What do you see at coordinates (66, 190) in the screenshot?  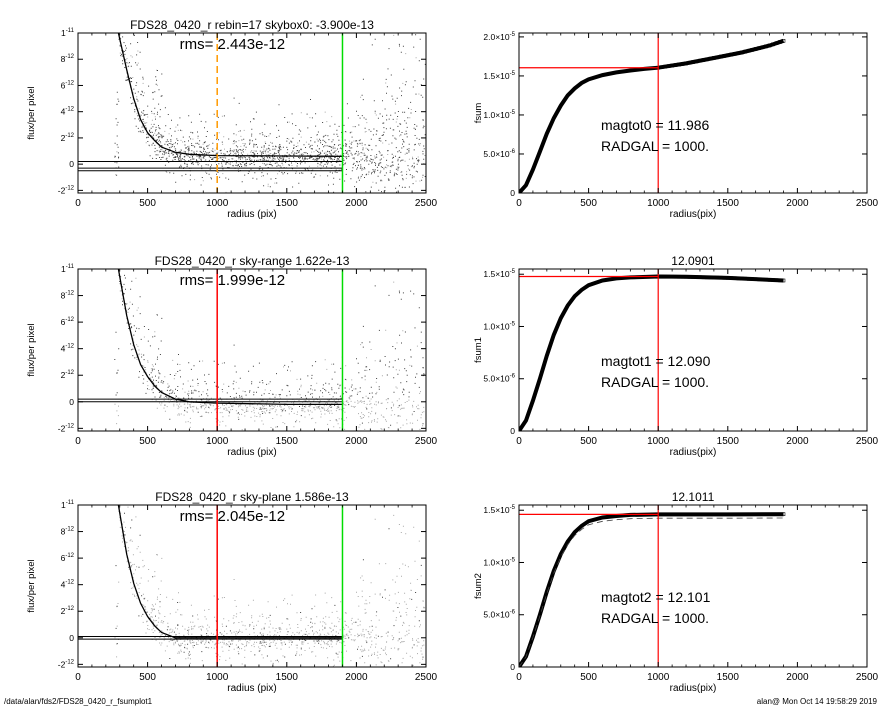 I see `y-tick-label: -2-12` at bounding box center [66, 190].